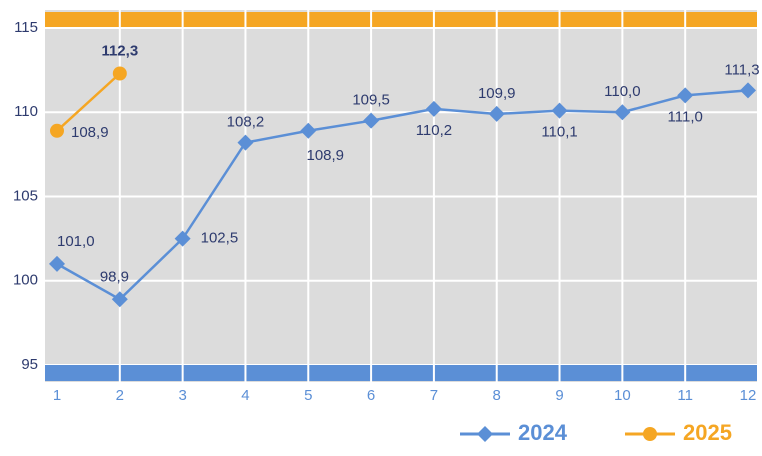  Describe the element at coordinates (401, 19) in the screenshot. I see `top-band` at that location.